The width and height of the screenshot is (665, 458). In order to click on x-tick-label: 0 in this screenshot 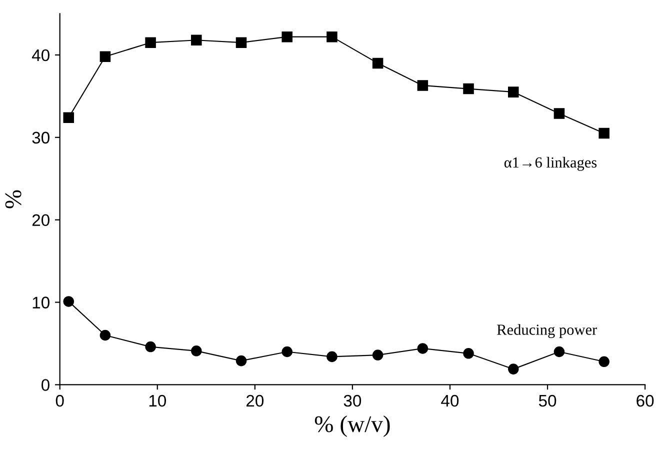, I will do `click(60, 400)`.